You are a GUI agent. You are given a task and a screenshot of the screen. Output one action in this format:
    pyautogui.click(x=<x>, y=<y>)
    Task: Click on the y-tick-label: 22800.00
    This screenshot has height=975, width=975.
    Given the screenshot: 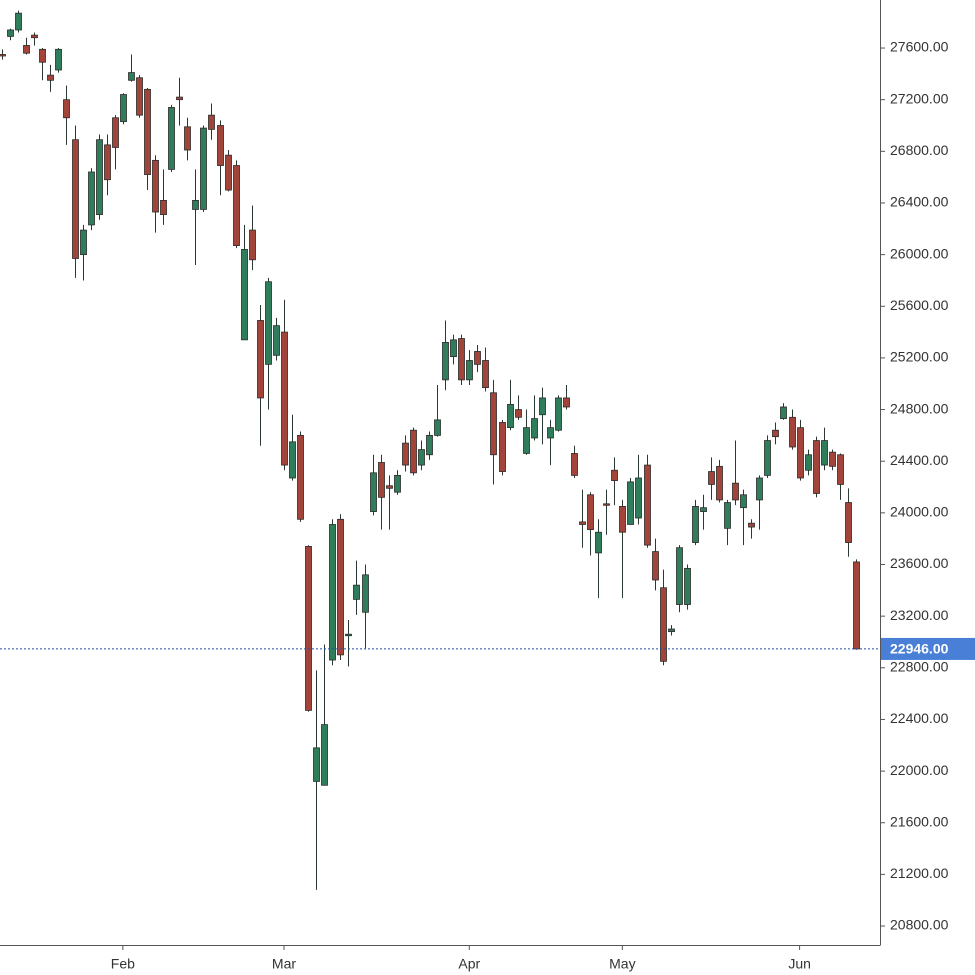 What is the action you would take?
    pyautogui.click(x=919, y=666)
    